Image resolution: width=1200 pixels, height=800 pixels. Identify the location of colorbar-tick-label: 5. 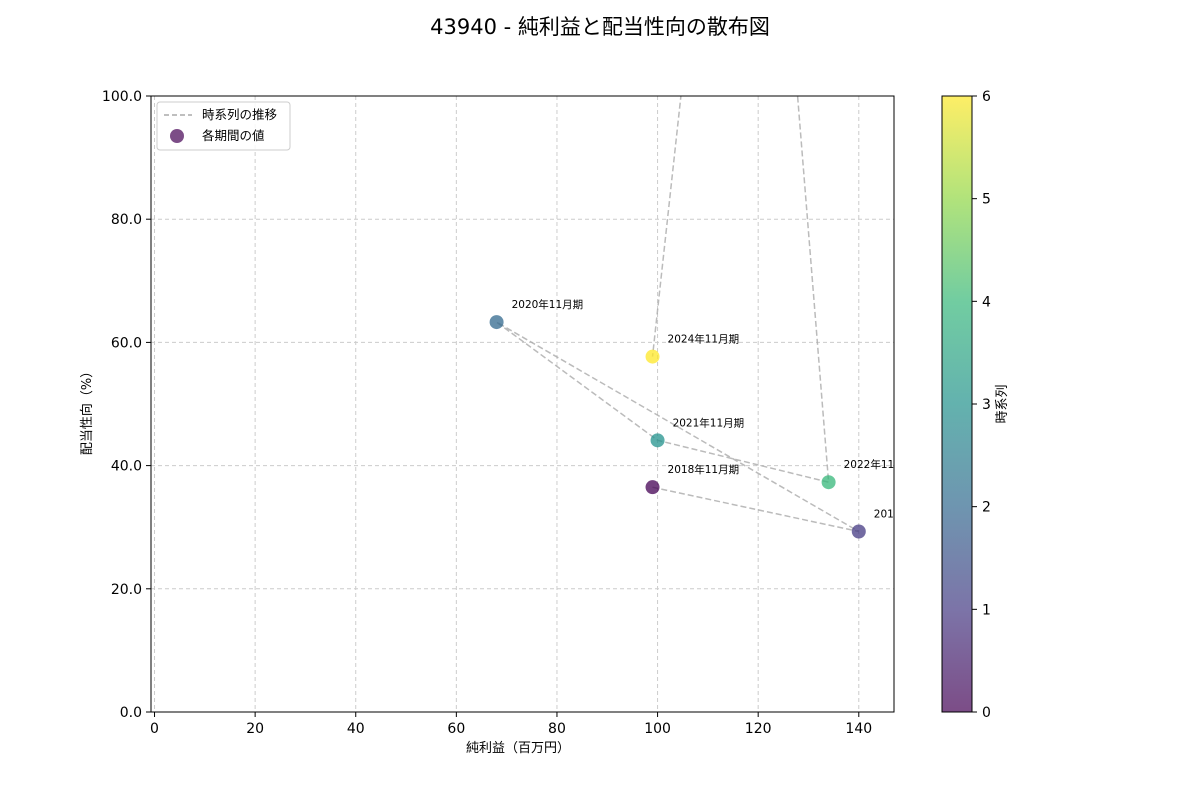
(986, 200).